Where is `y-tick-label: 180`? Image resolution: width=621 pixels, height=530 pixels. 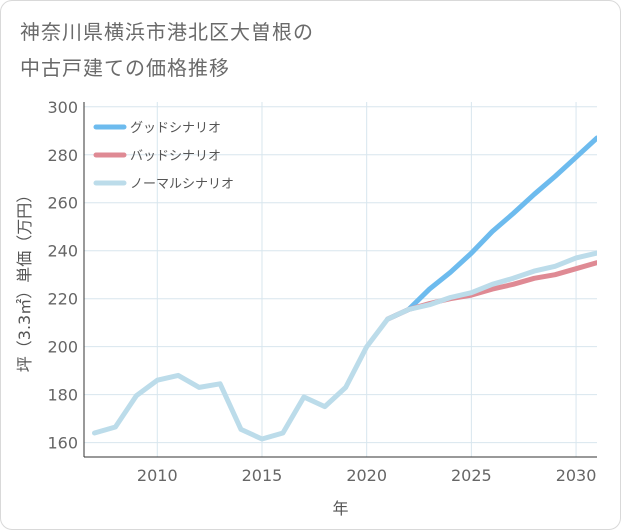
y-tick-label: 180 is located at coordinates (62, 395).